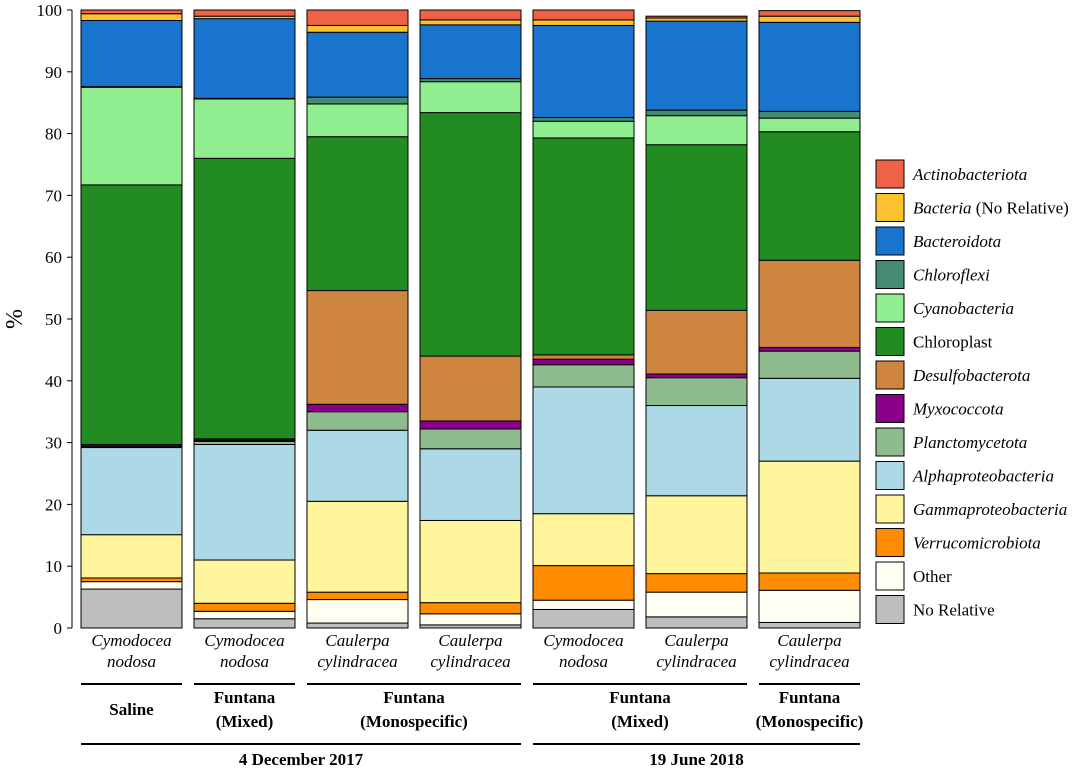 The image size is (1084, 772). I want to click on y-axis: 0 10 20 30 40 50 60 70 80 90 100%, so click(37, 319).